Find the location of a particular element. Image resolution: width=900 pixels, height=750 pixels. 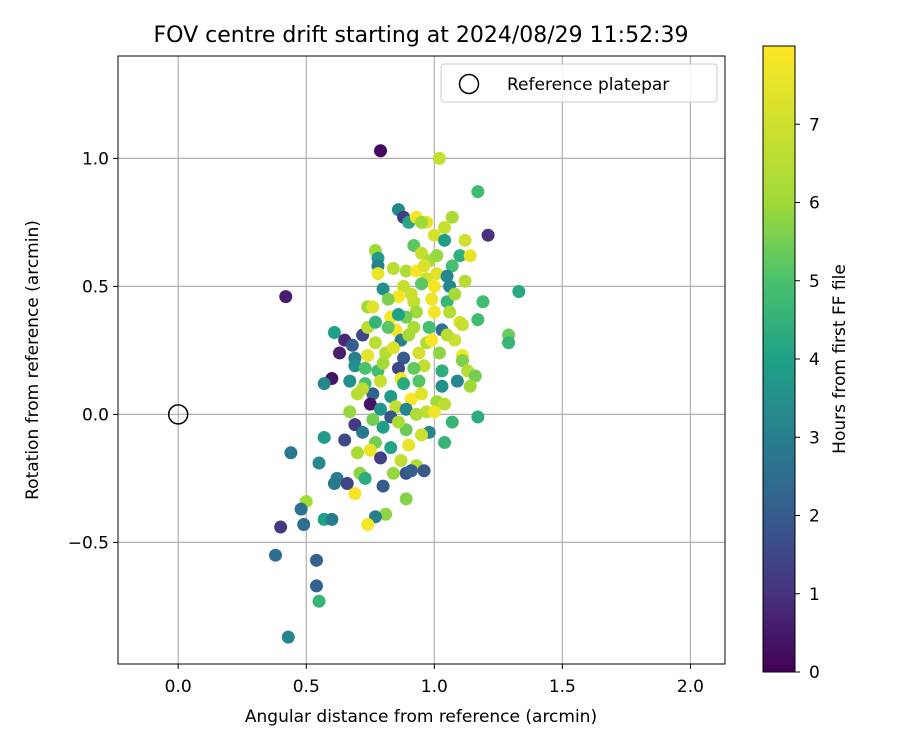

legend-label: Reference platepar is located at coordinates (588, 85).